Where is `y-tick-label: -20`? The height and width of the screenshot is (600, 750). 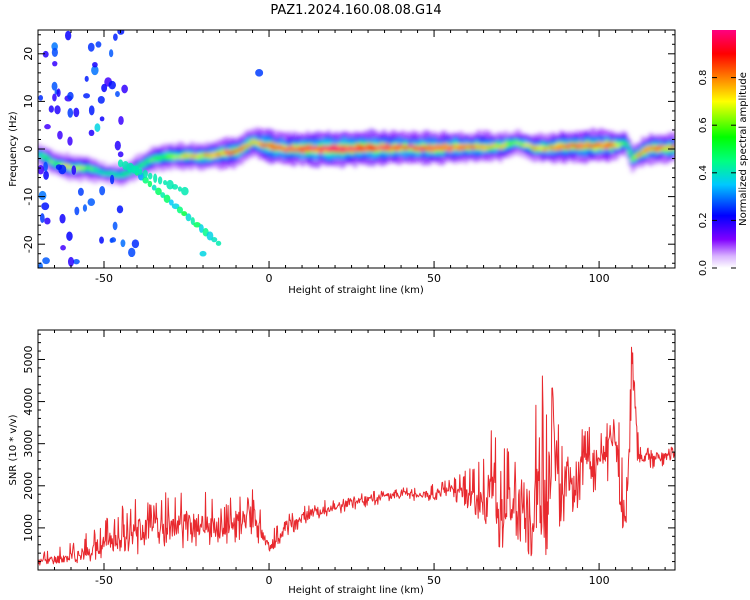 y-tick-label: -20 is located at coordinates (28, 244).